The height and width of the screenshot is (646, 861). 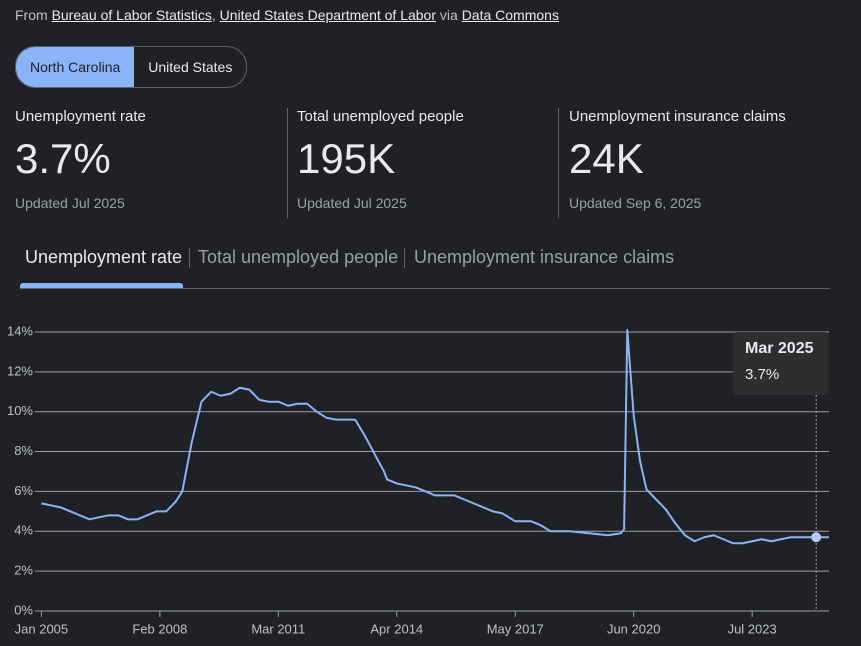 What do you see at coordinates (20, 410) in the screenshot?
I see `y-tick-label: 10%` at bounding box center [20, 410].